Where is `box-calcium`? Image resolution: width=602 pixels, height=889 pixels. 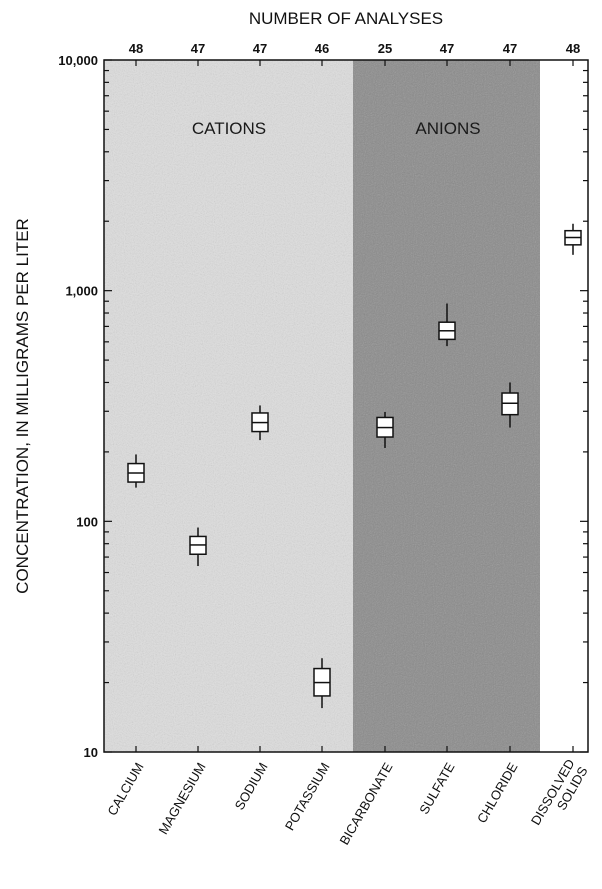
box-calcium is located at coordinates (136, 471).